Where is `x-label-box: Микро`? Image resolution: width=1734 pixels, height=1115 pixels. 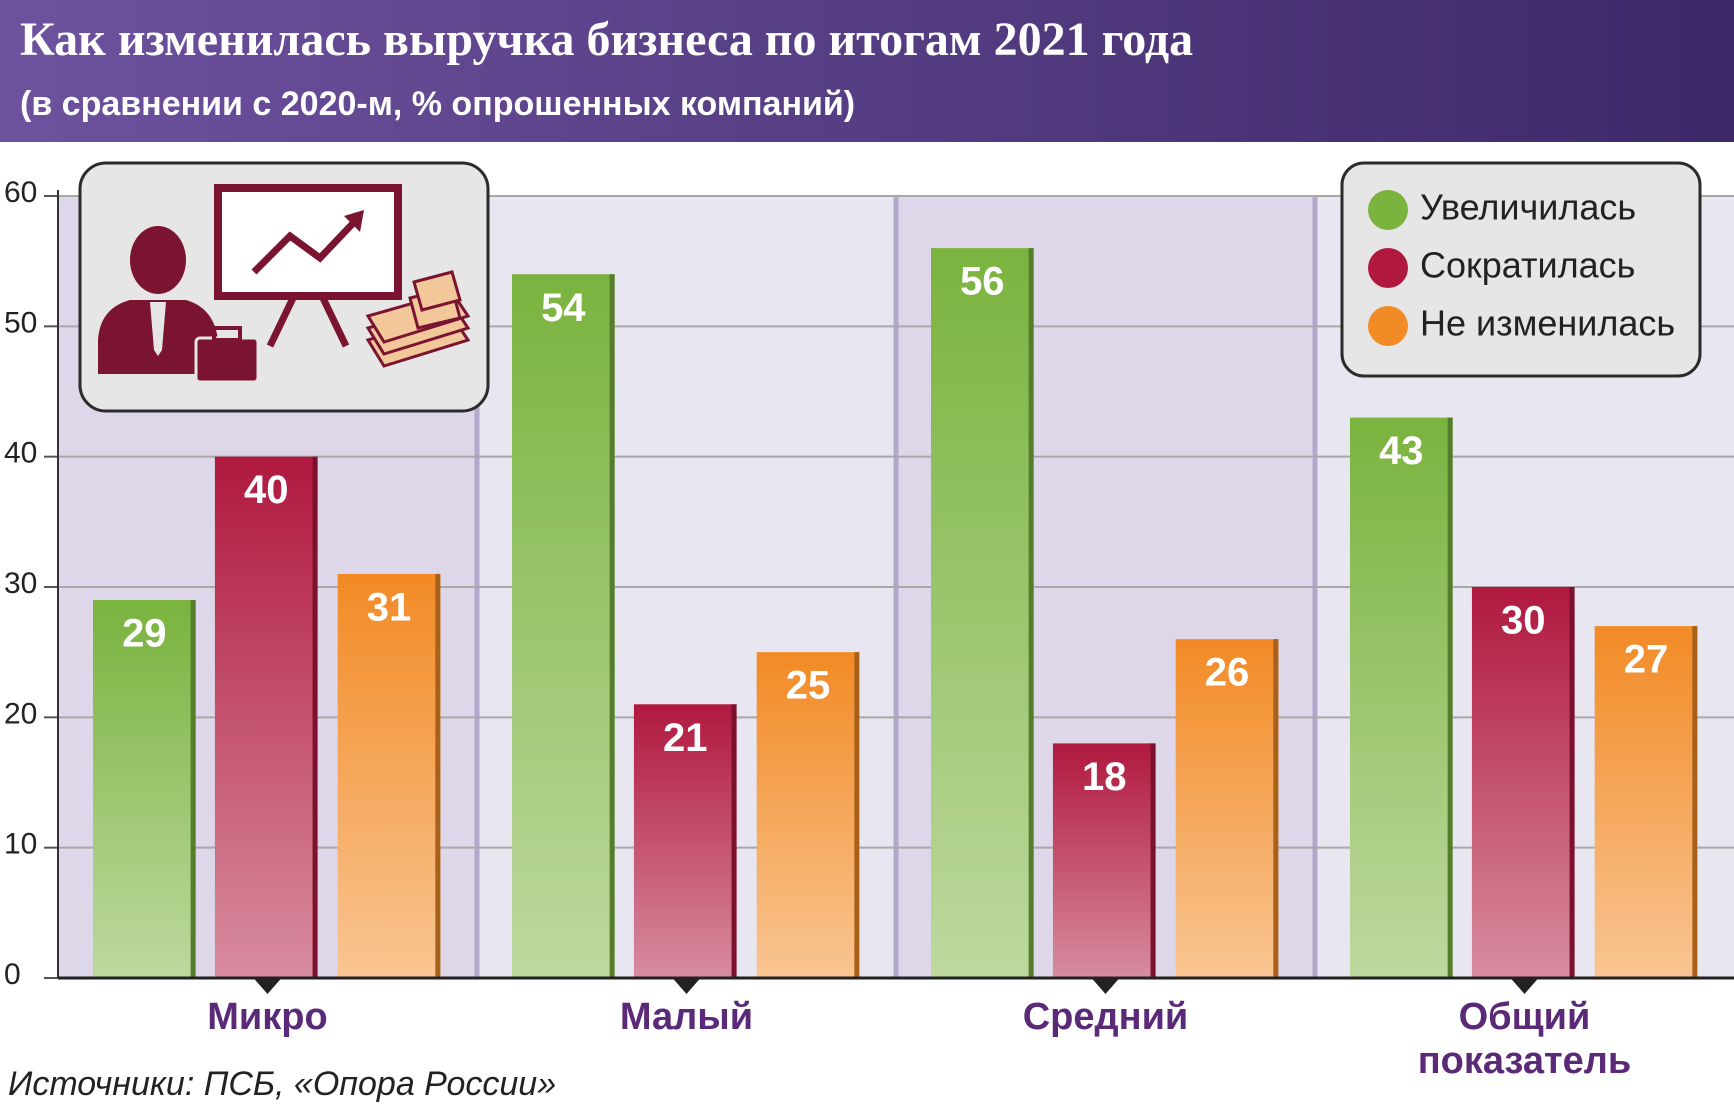
x-label-box: Микро is located at coordinates (267, 1017).